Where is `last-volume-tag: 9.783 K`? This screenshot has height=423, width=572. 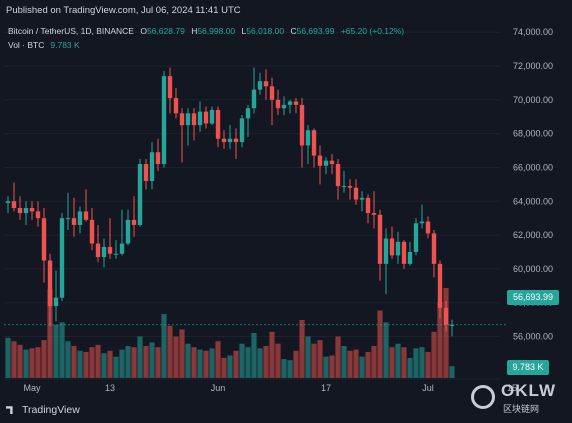
last-volume-tag: 9.783 K is located at coordinates (528, 367).